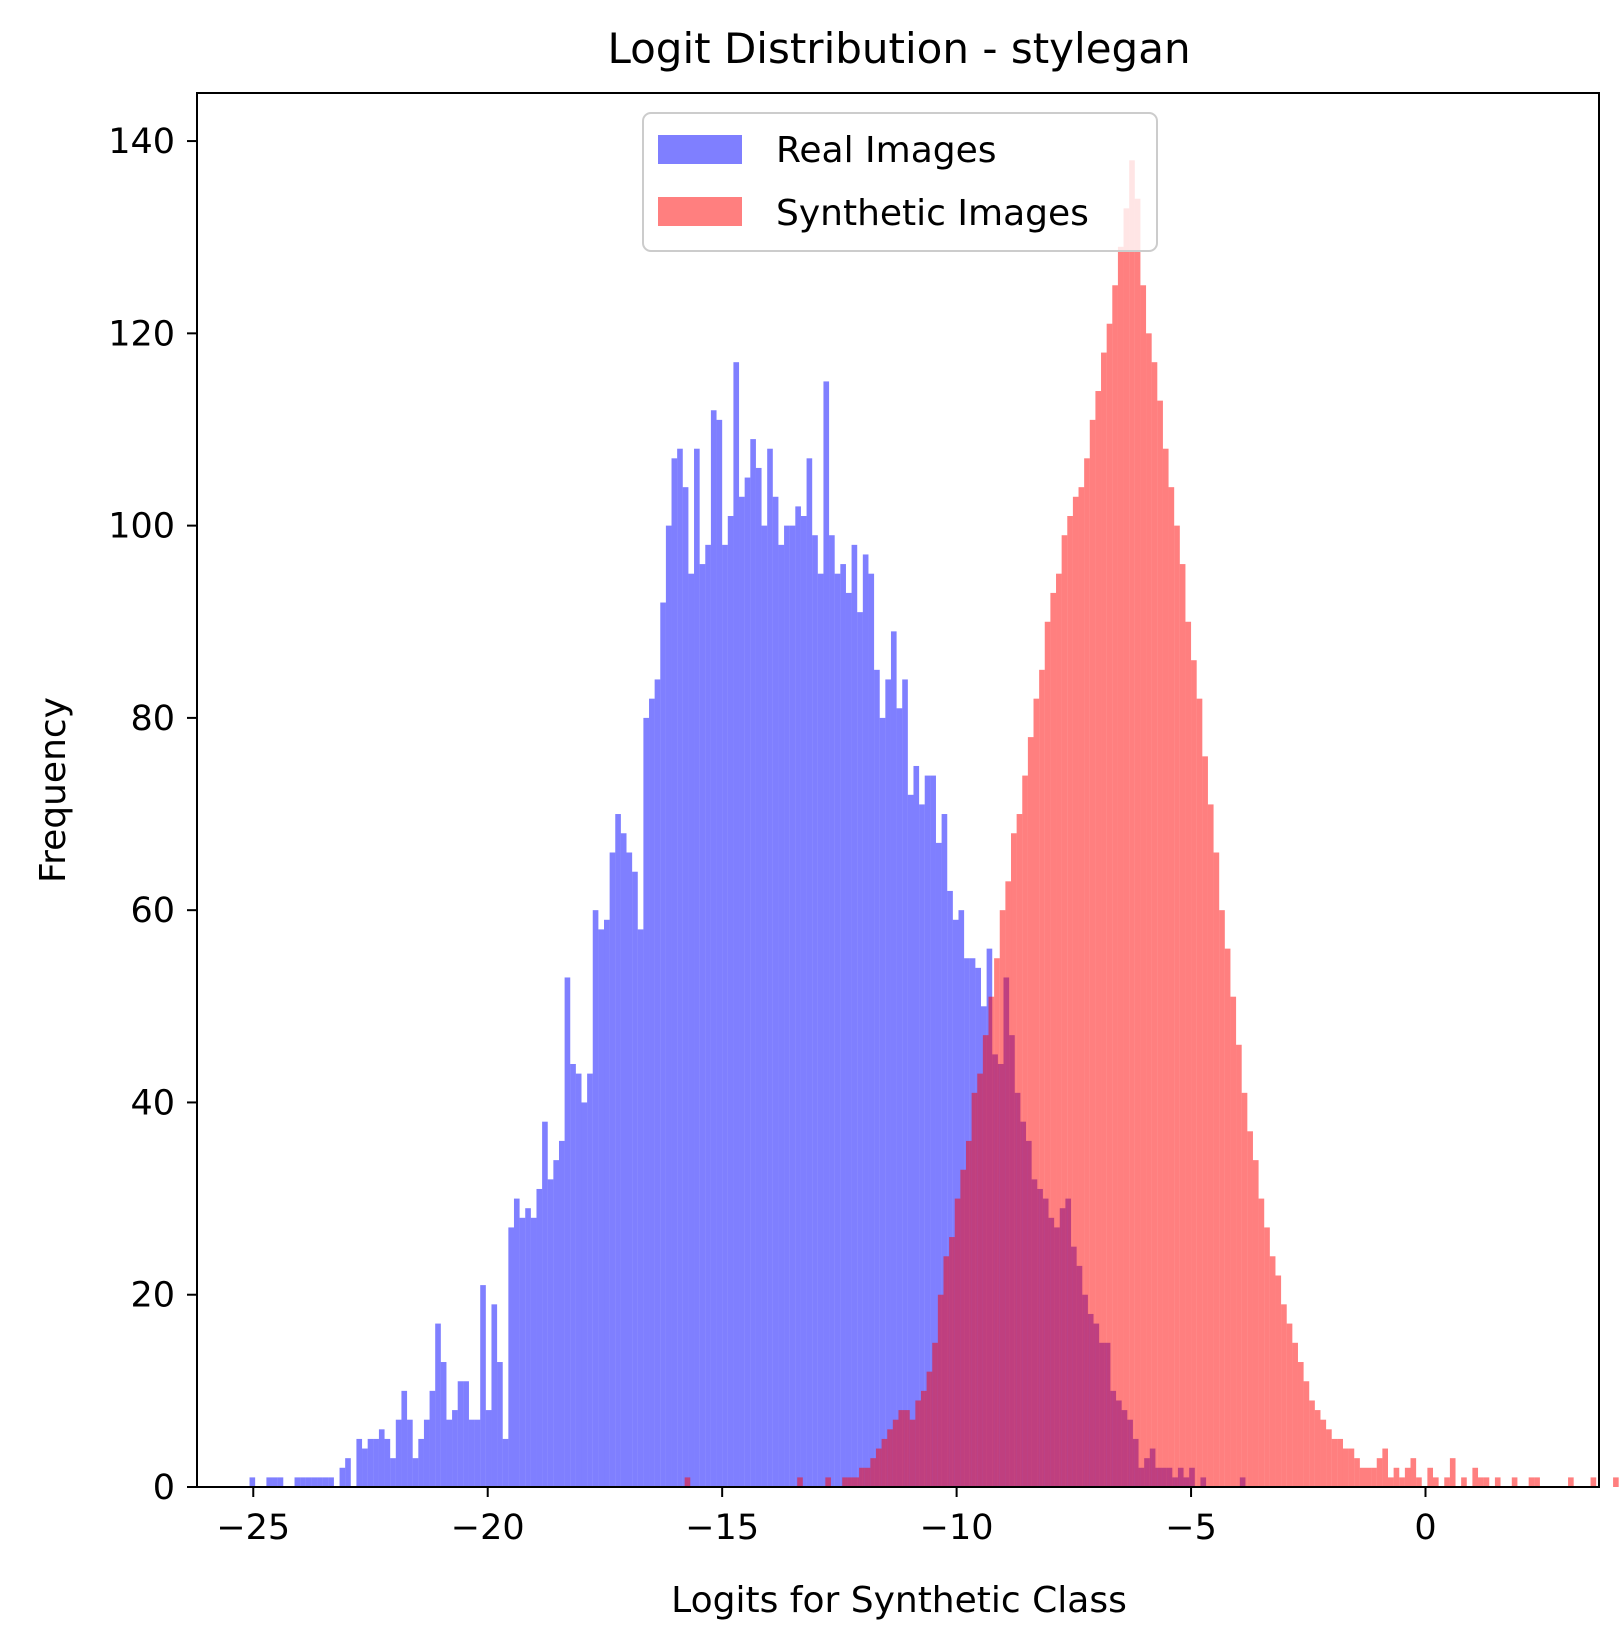  Describe the element at coordinates (932, 213) in the screenshot. I see `legend-label-synthetic-images: Synthetic Images` at that location.